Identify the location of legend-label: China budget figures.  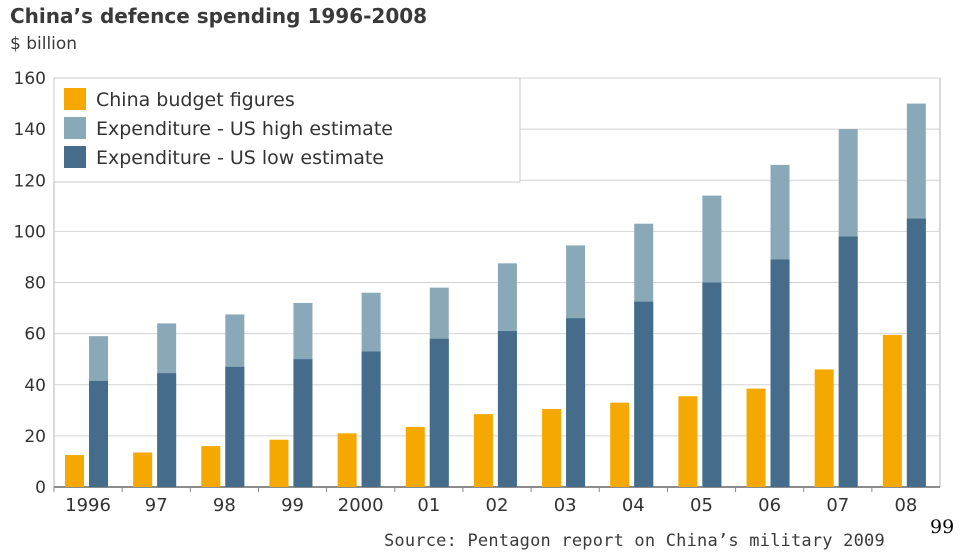
(195, 100).